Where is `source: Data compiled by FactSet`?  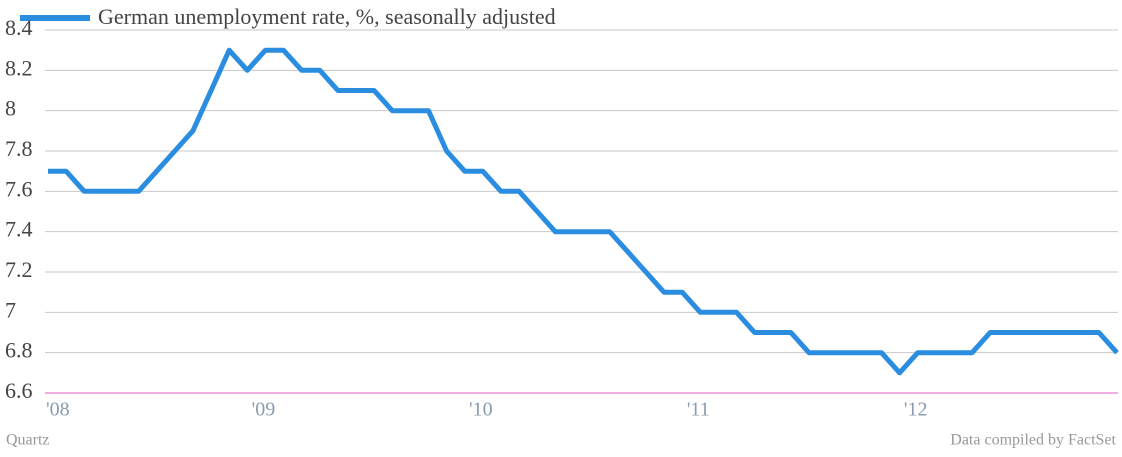
source: Data compiled by FactSet is located at coordinates (1033, 440).